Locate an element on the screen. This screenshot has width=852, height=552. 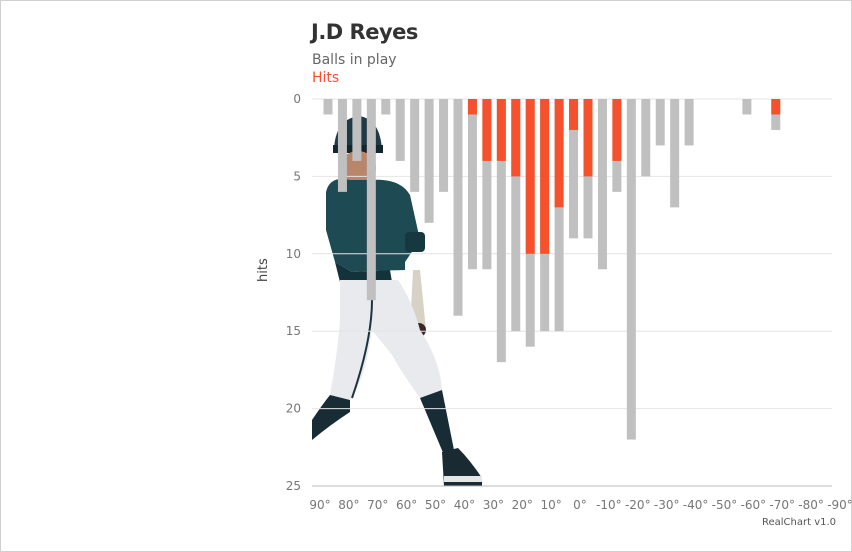
chart-title: J.D Reyes is located at coordinates (364, 32).